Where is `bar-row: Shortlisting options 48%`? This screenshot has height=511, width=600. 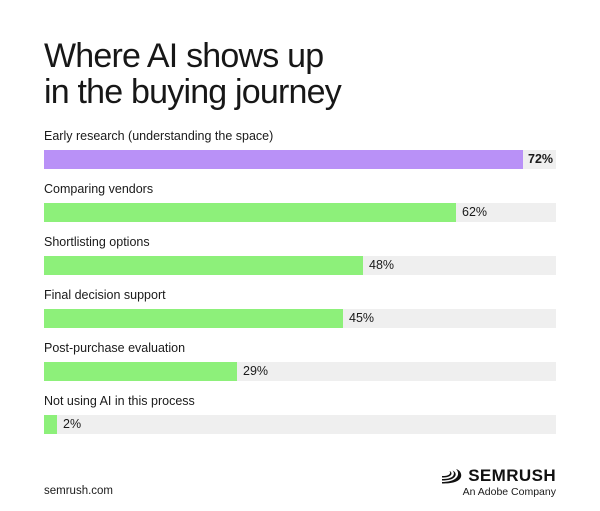 bar-row: Shortlisting options 48% is located at coordinates (300, 256).